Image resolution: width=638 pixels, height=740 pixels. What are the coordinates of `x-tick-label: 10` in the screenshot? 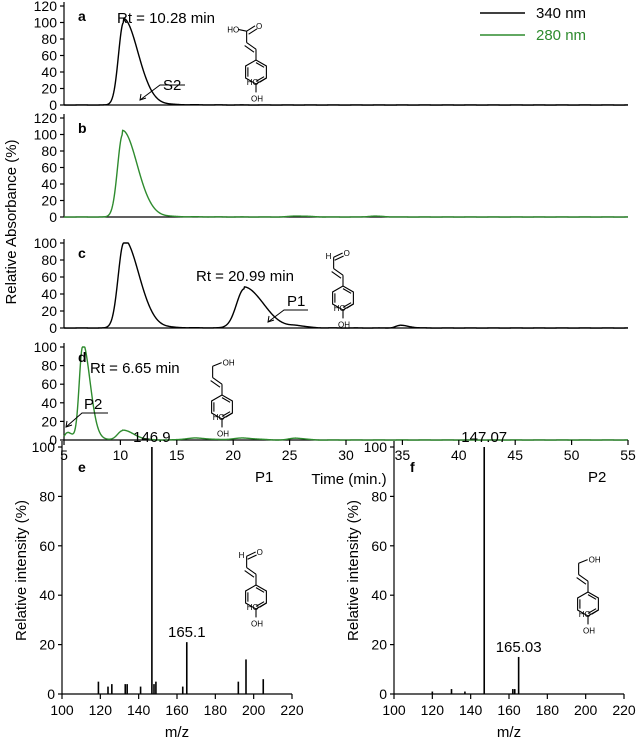 It's located at (121, 455).